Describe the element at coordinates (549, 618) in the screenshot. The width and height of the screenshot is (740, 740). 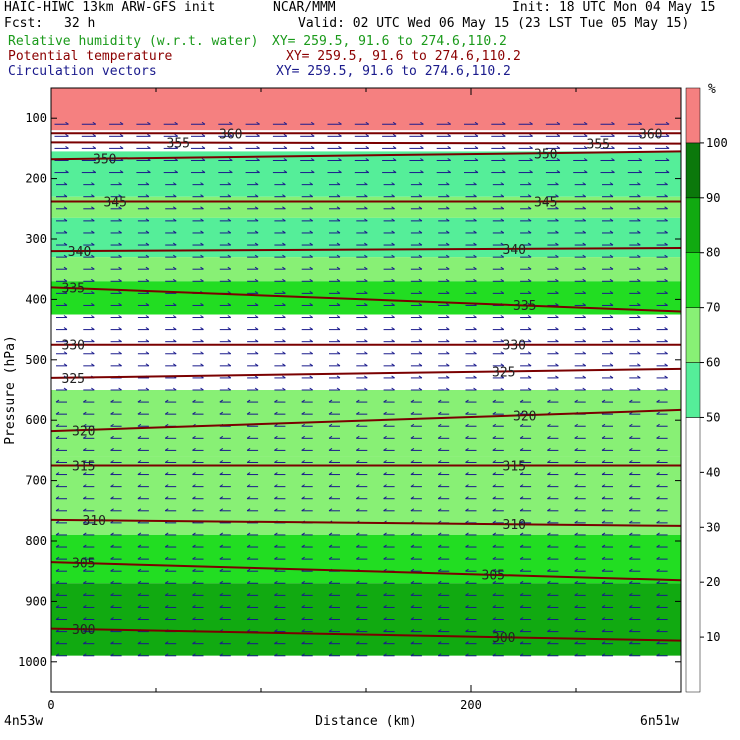
I see `vector-head-1923` at that location.